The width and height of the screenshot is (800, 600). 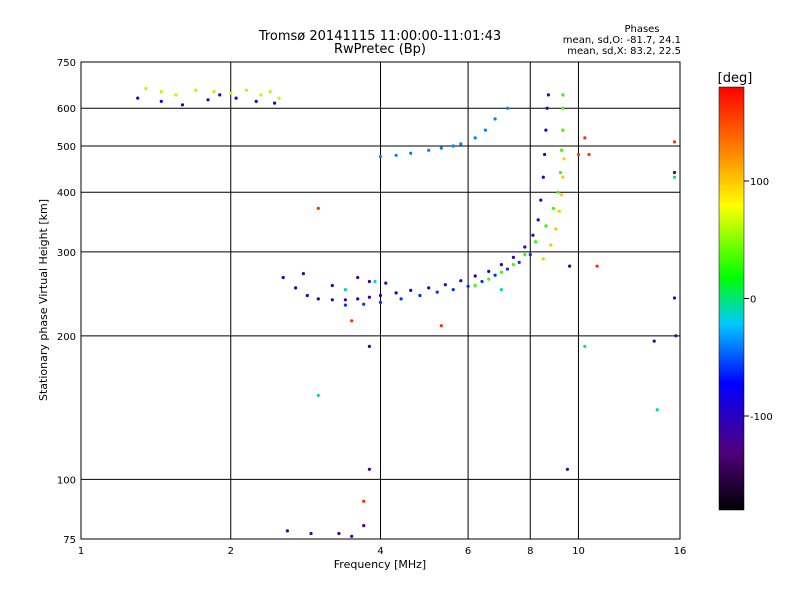 I want to click on y-axis-ticks: 75 100 200 300 400 500 600 750, so click(x=66, y=302).